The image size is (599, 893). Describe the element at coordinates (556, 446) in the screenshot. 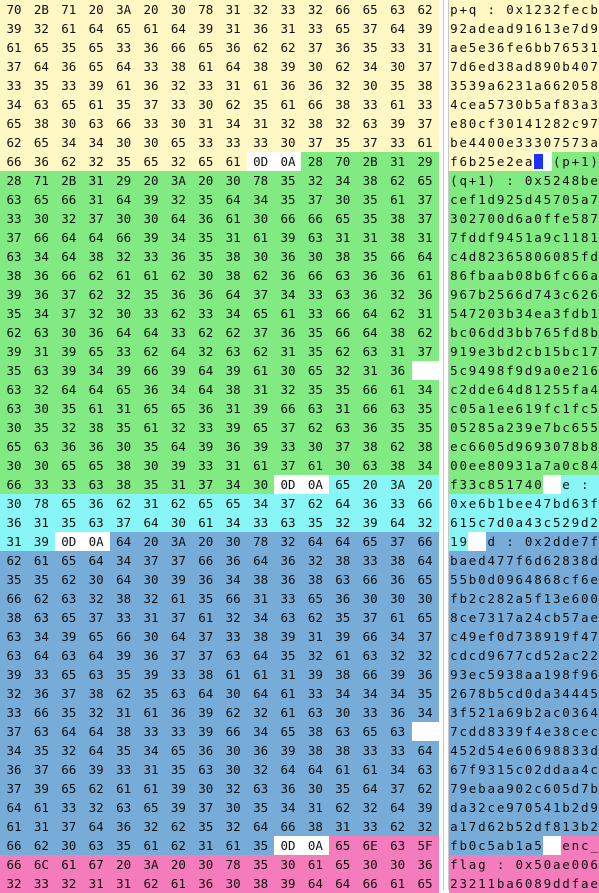

I see `ascii-char: 0` at that location.